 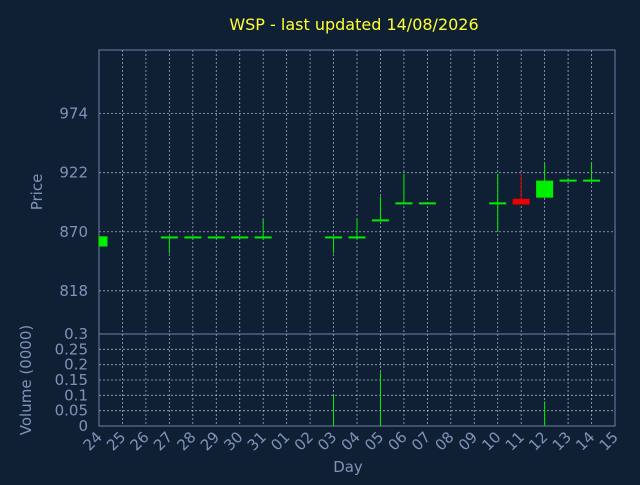 What do you see at coordinates (26, 380) in the screenshot?
I see `volume-axis-label: Volume (0000)` at bounding box center [26, 380].